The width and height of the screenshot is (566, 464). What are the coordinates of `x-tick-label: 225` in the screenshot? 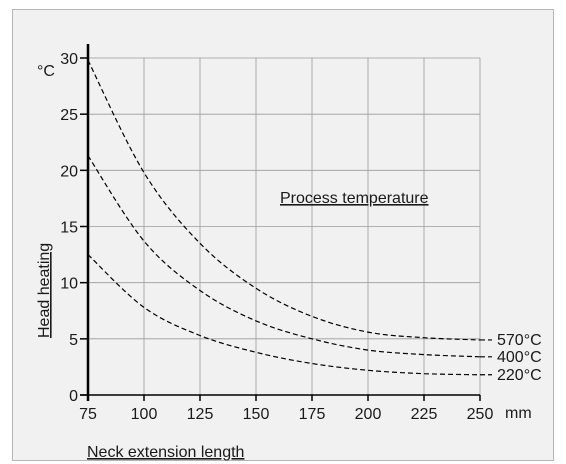 It's located at (424, 414).